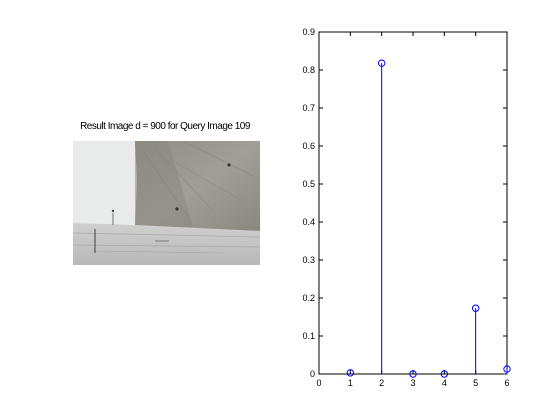  What do you see at coordinates (444, 383) in the screenshot?
I see `x-tick-label: 4` at bounding box center [444, 383].